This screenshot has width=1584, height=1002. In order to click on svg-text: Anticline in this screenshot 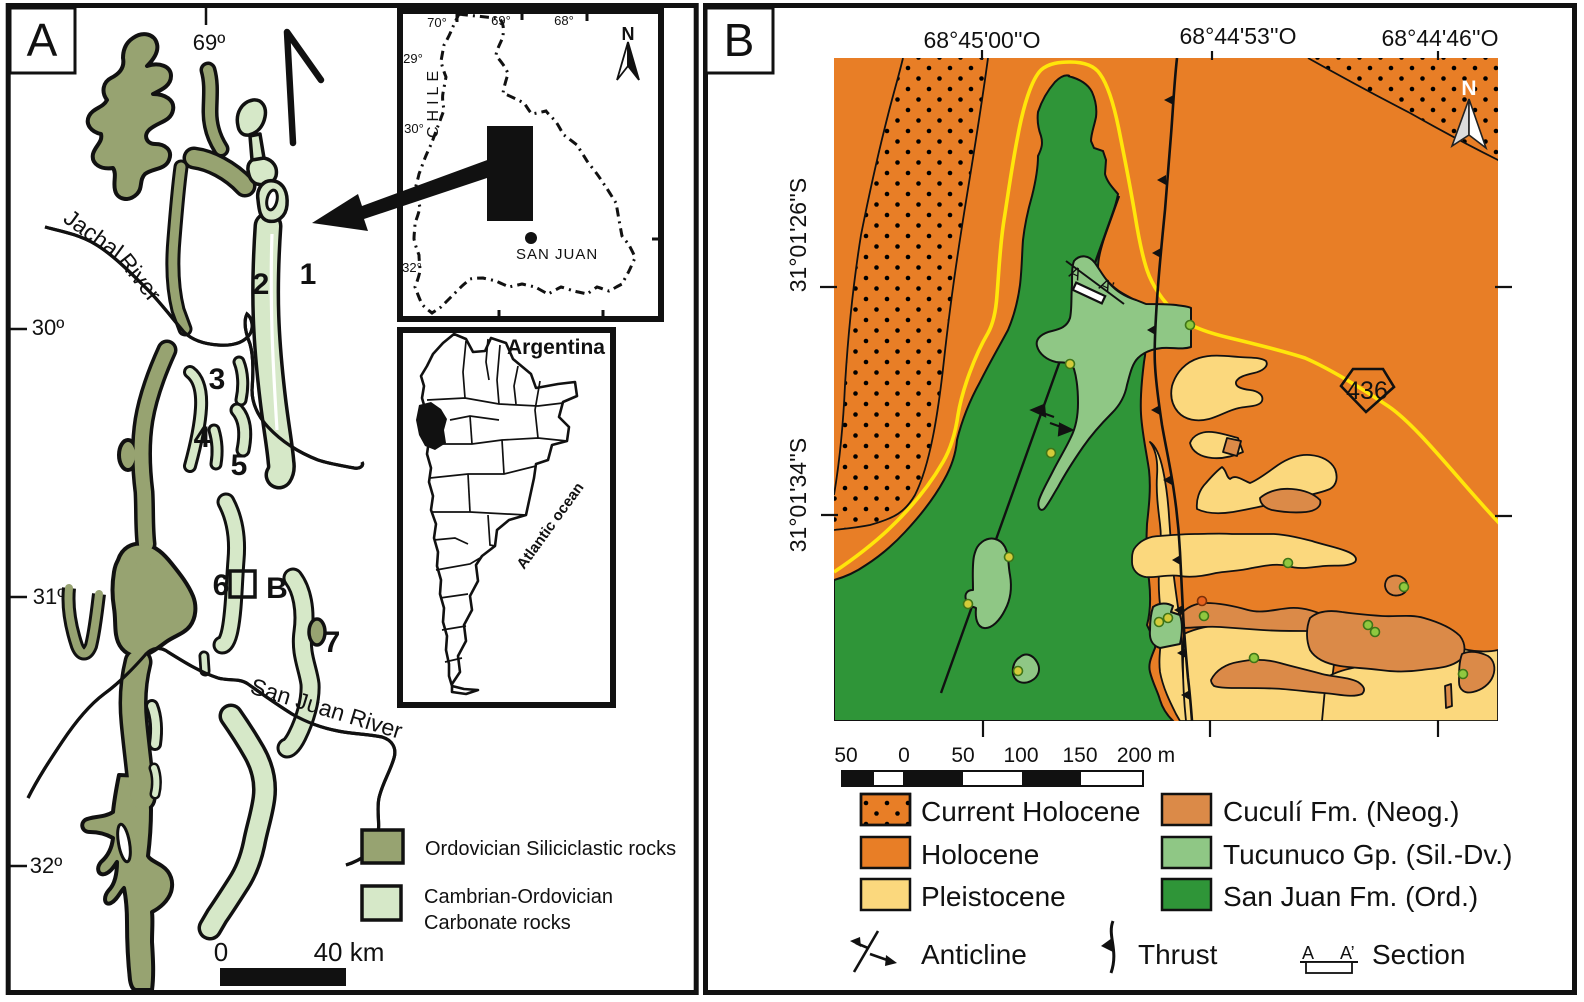, I will do `click(974, 954)`.